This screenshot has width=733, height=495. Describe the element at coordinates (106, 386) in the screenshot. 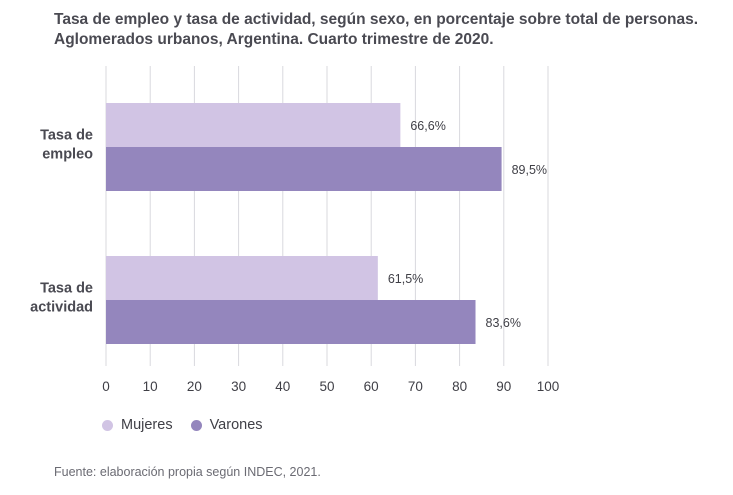

I see `x-tick-label-0: 0` at that location.